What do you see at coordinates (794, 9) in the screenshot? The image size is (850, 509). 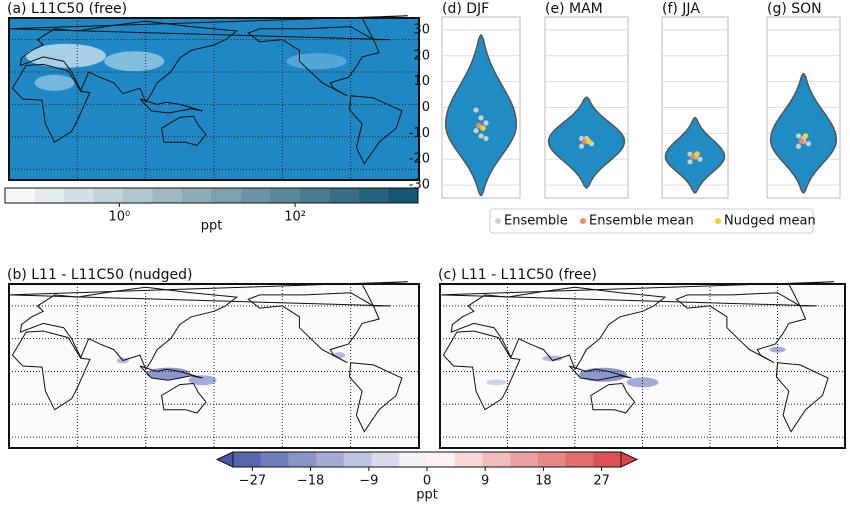 I see `panel-title: (g) SON` at bounding box center [794, 9].